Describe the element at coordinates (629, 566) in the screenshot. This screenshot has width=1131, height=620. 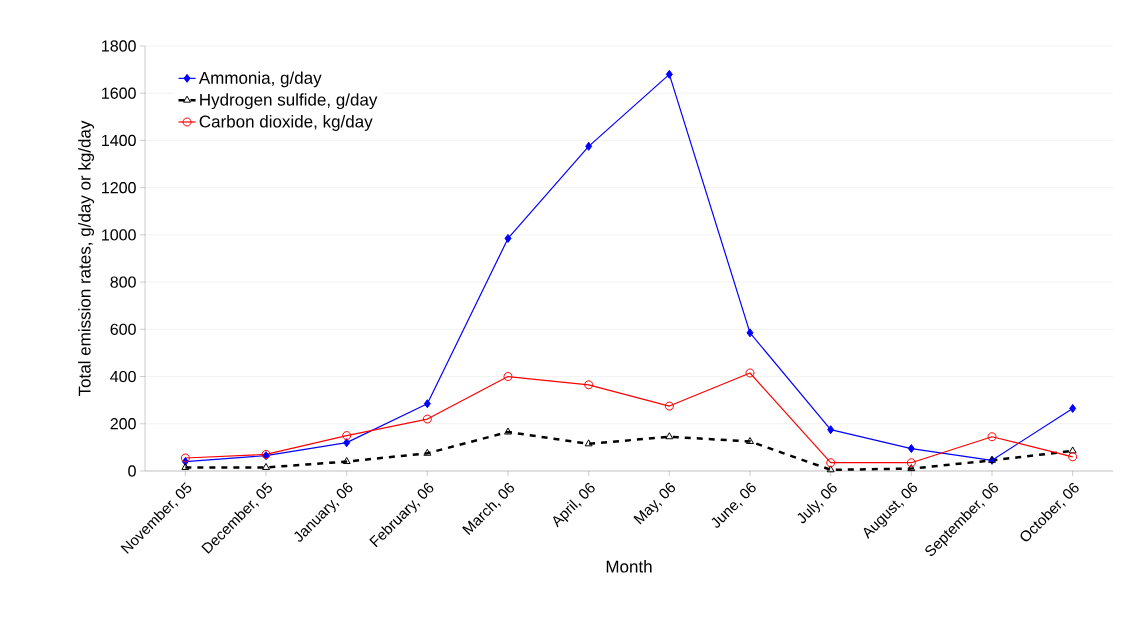
I see `x-axis-title: Month` at that location.